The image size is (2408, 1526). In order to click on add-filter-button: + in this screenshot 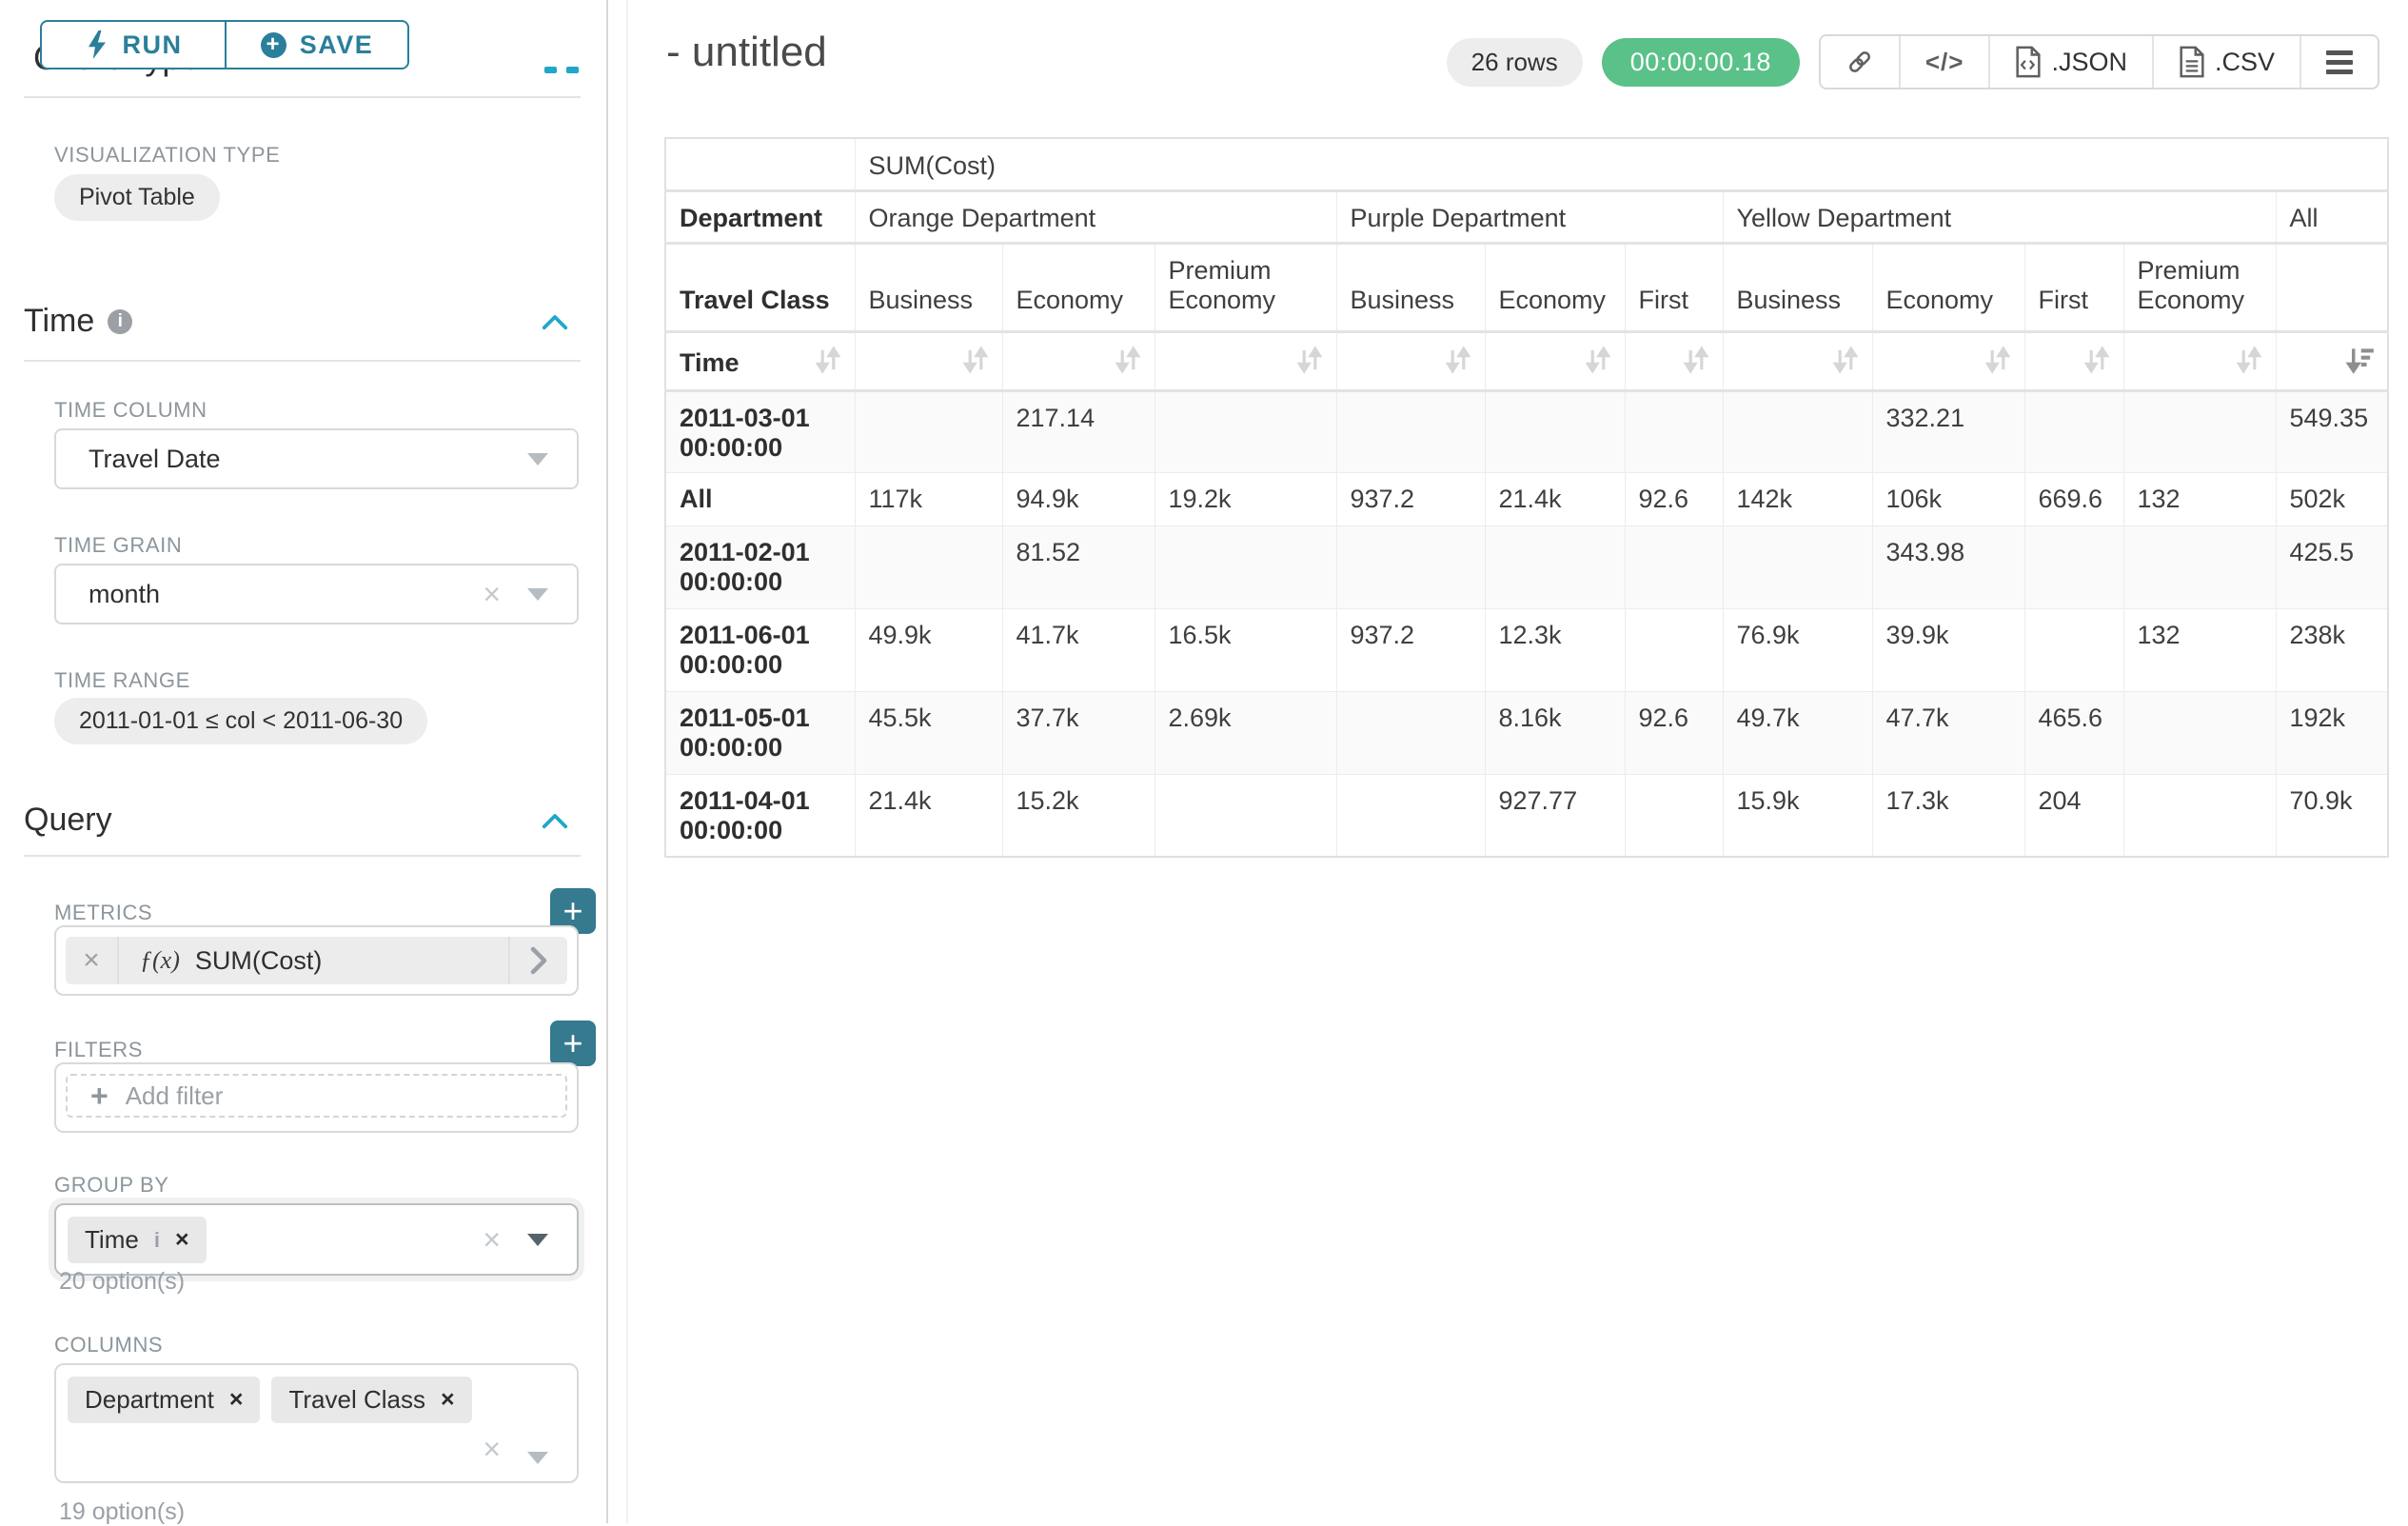, I will do `click(573, 1043)`.